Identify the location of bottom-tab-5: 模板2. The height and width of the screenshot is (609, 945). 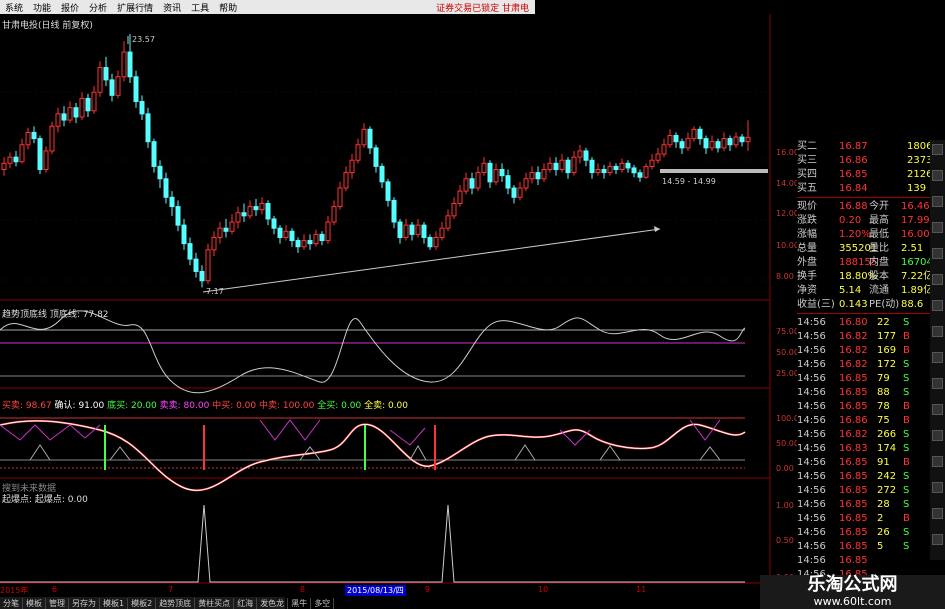
(142, 603).